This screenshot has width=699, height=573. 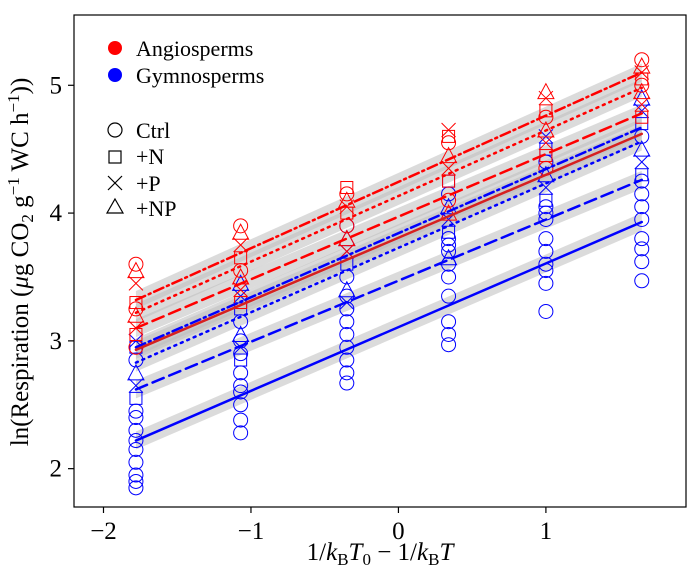 I want to click on legend-ctrl-label: Ctrl, so click(x=153, y=130).